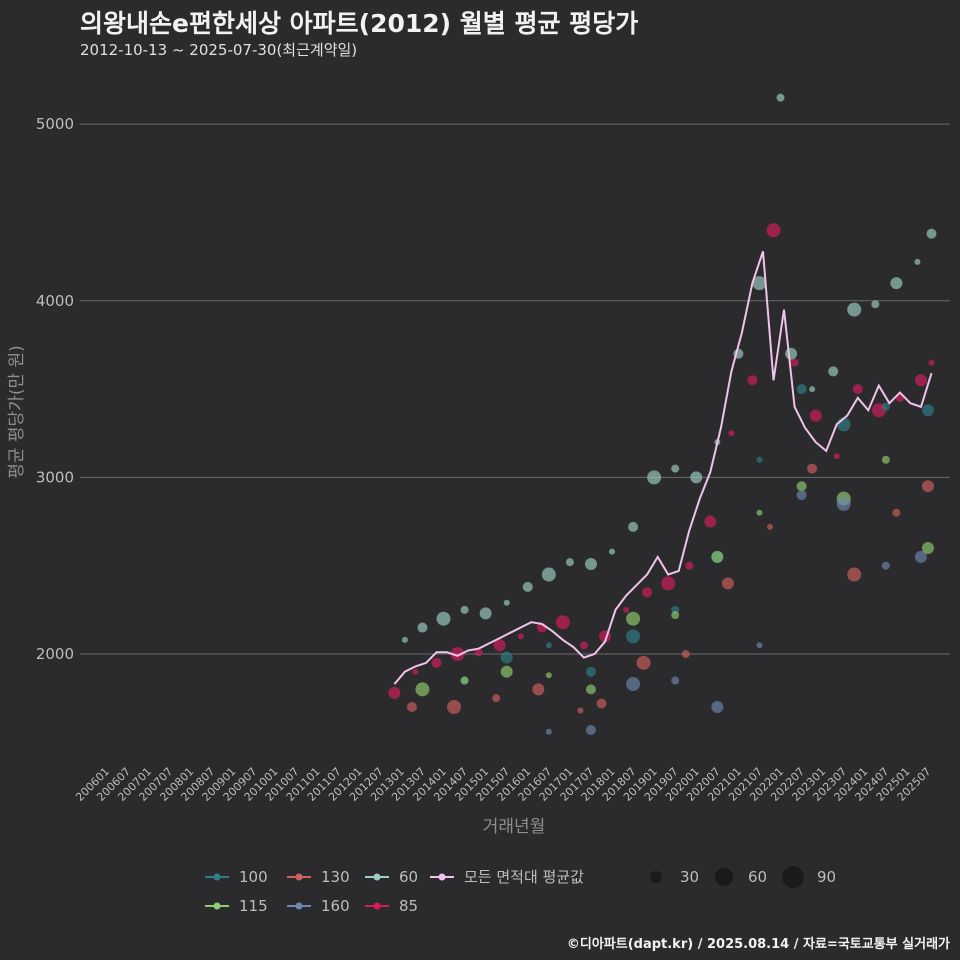  I want to click on y-tick-label: 3000, so click(55, 477).